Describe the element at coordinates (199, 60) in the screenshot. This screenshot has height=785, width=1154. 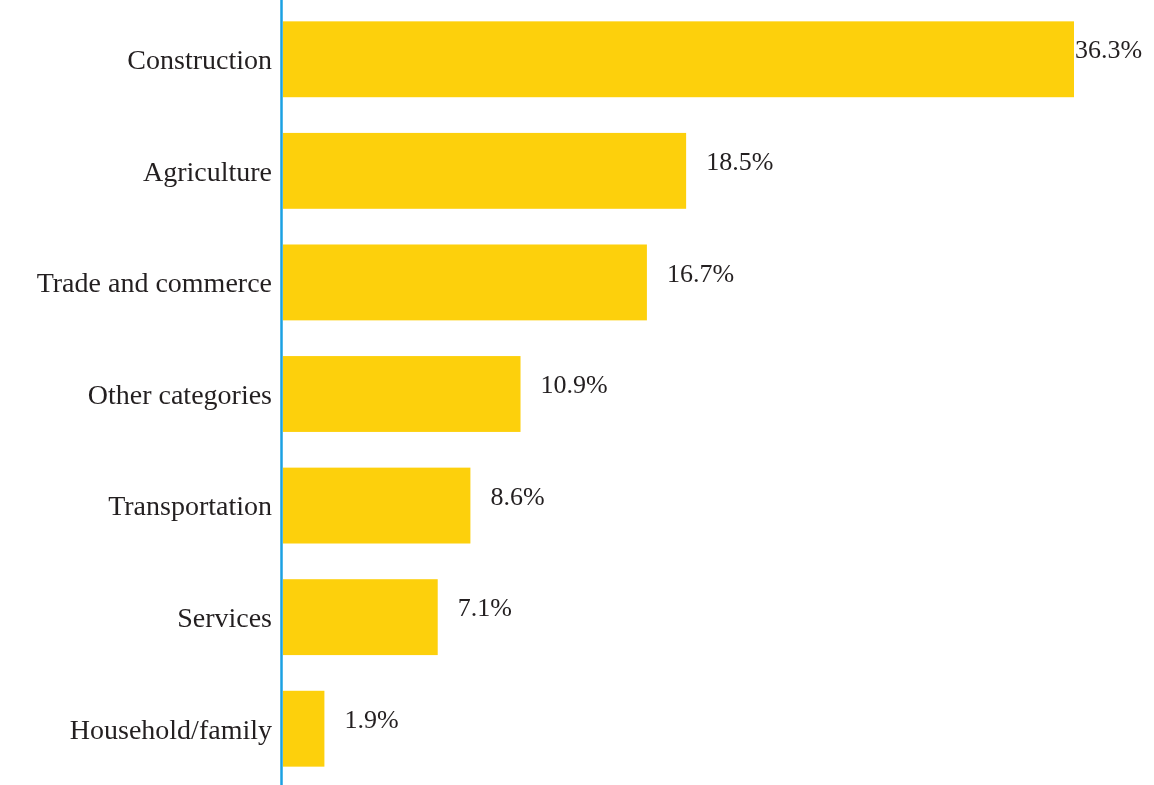
I see `y-tick-label: Construction` at that location.